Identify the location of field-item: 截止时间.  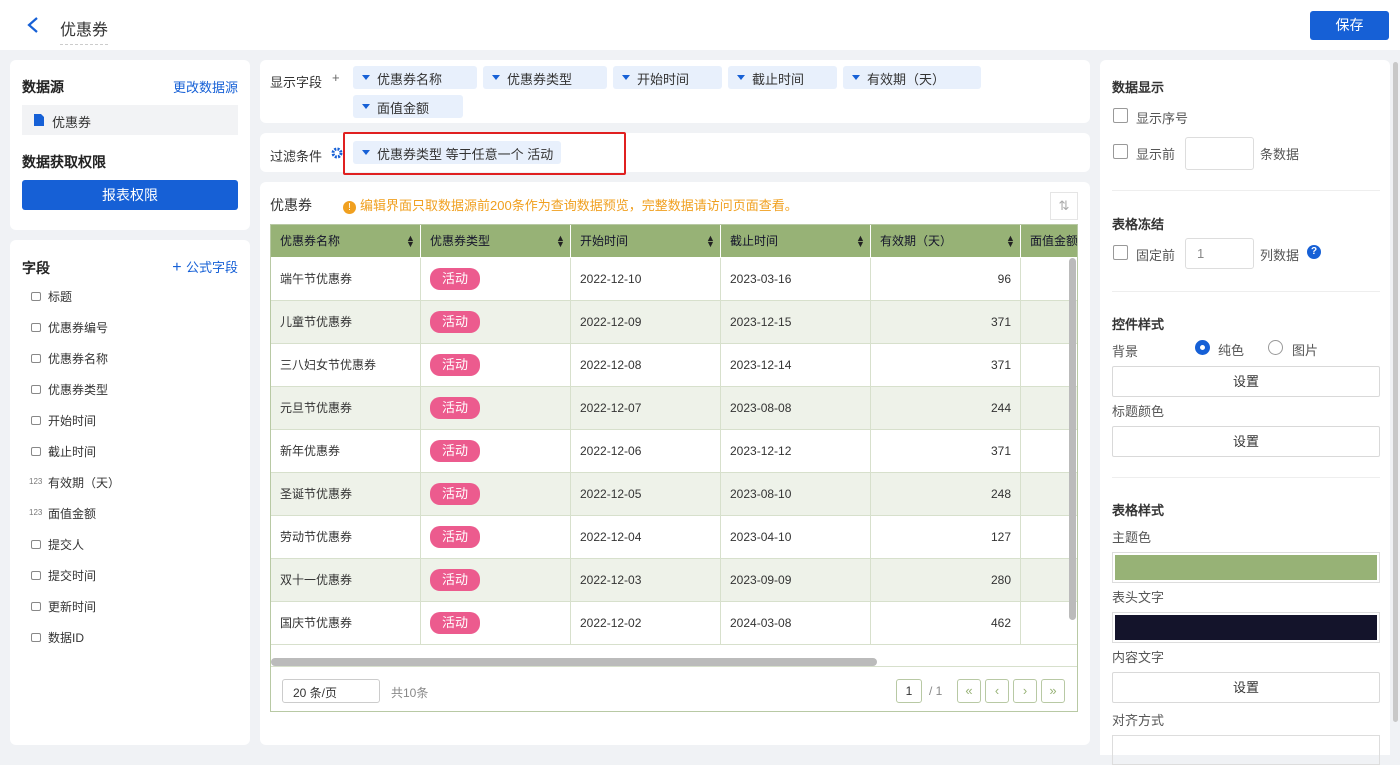
(72, 452).